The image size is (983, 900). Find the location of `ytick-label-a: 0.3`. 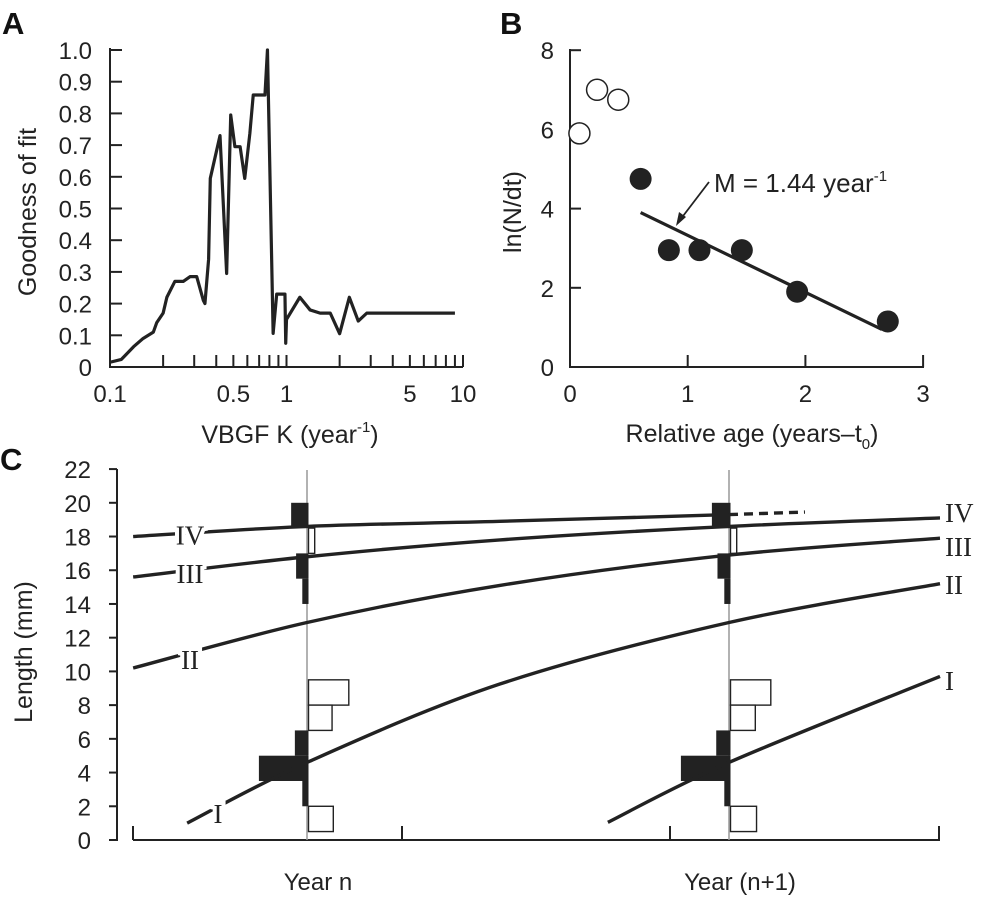

ytick-label-a: 0.3 is located at coordinates (75, 273).